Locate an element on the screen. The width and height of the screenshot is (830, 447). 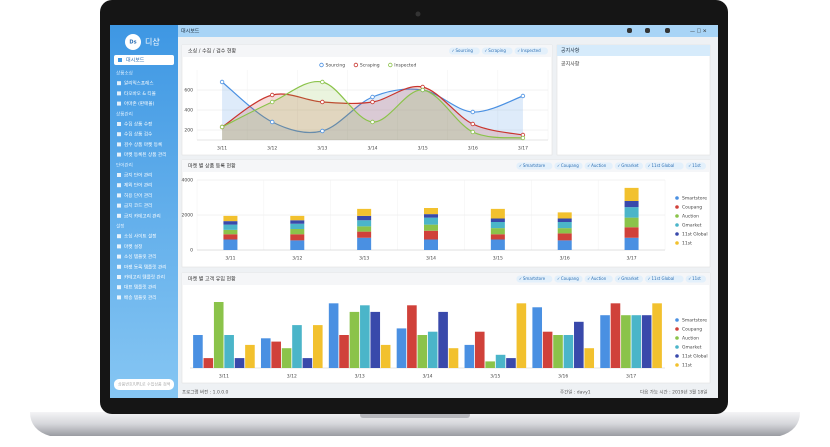
laptop-base is located at coordinates (415, 424).